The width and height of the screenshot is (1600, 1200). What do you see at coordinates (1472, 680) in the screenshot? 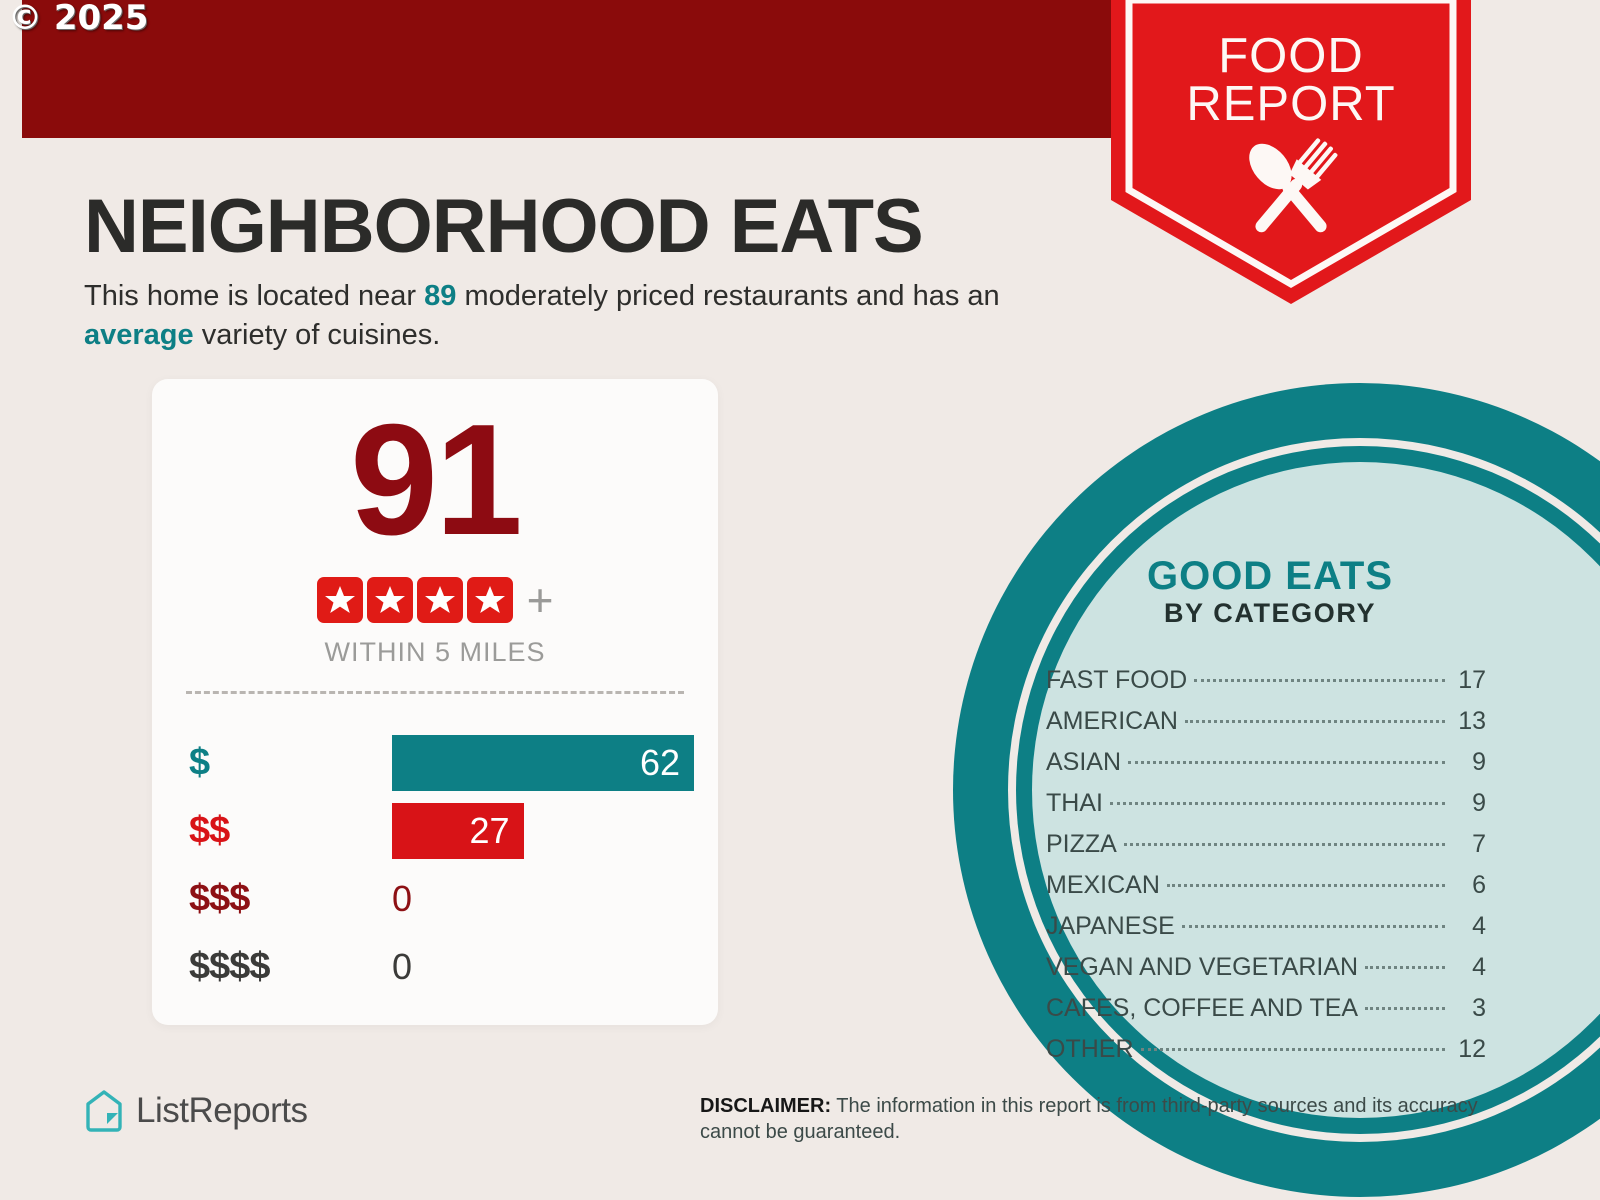
I see `category-count: 17` at bounding box center [1472, 680].